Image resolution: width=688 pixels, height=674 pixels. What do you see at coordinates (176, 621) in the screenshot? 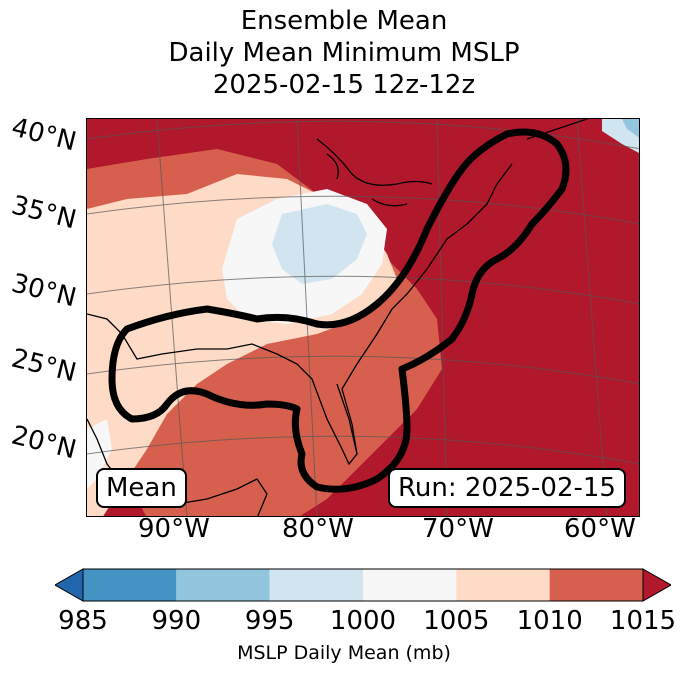
I see `colorbar-tick-label: 990` at bounding box center [176, 621].